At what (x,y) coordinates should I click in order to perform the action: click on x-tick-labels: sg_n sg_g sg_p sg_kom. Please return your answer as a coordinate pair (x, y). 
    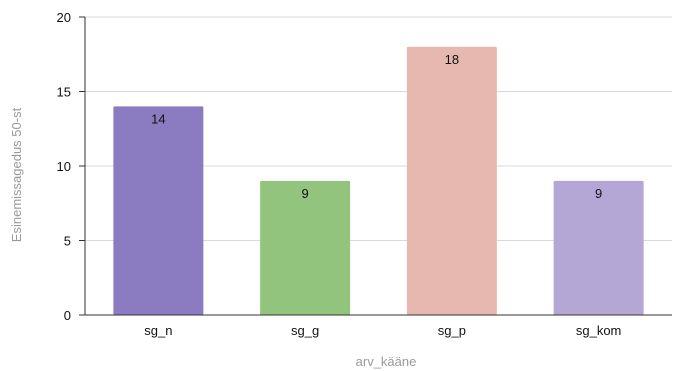
    Looking at the image, I should click on (382, 330).